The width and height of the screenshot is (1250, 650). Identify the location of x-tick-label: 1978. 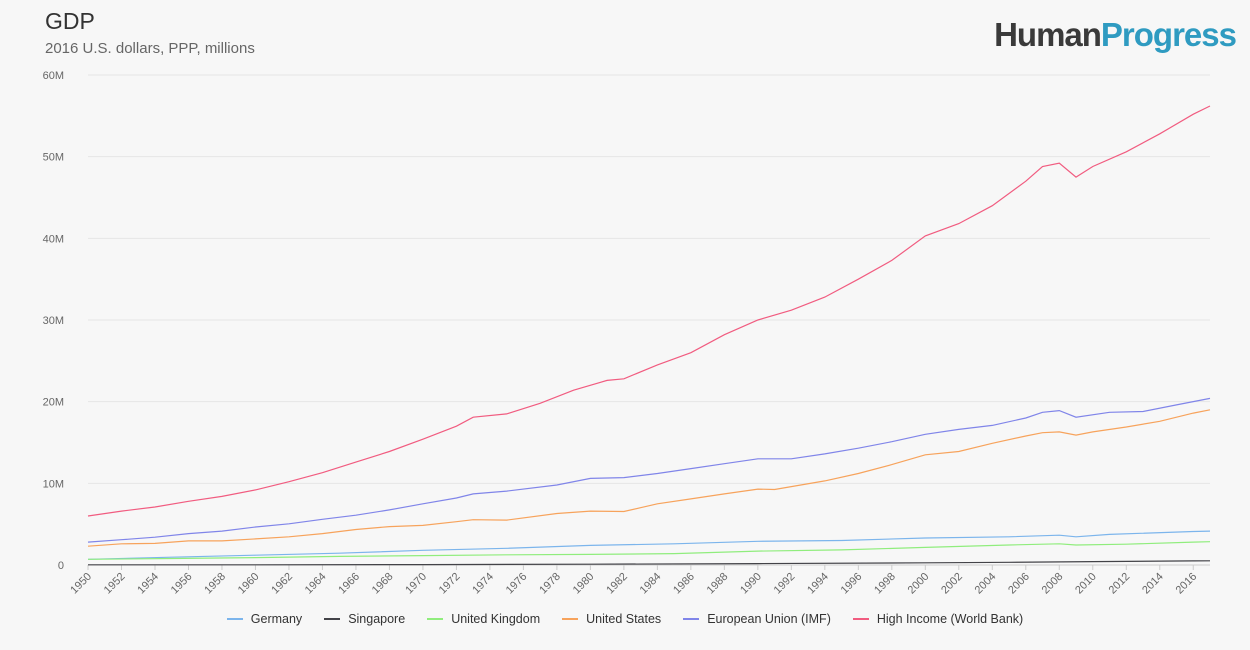
(550, 584).